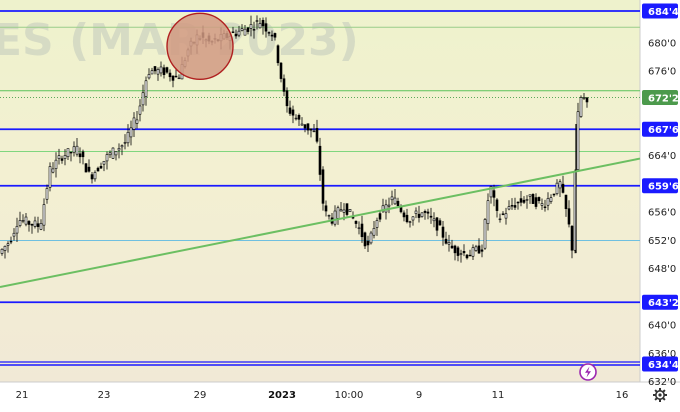 Image resolution: width=680 pixels, height=412 pixels. What do you see at coordinates (498, 395) in the screenshot?
I see `x-tick-label: 11` at bounding box center [498, 395].